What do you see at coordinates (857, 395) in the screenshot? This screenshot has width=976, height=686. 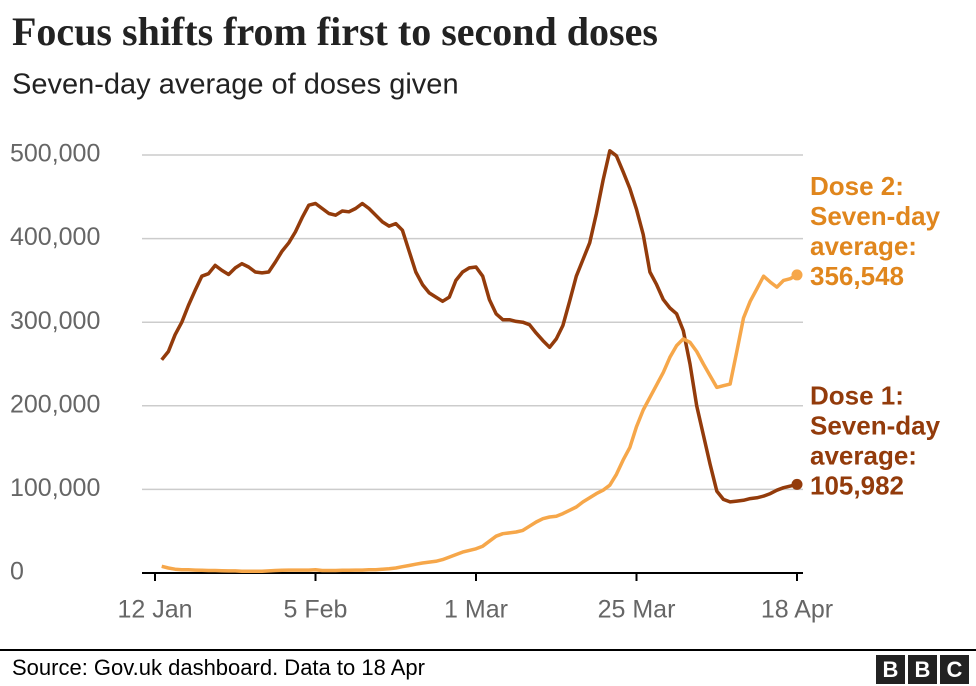 I see `series-label: Dose 1:` at bounding box center [857, 395].